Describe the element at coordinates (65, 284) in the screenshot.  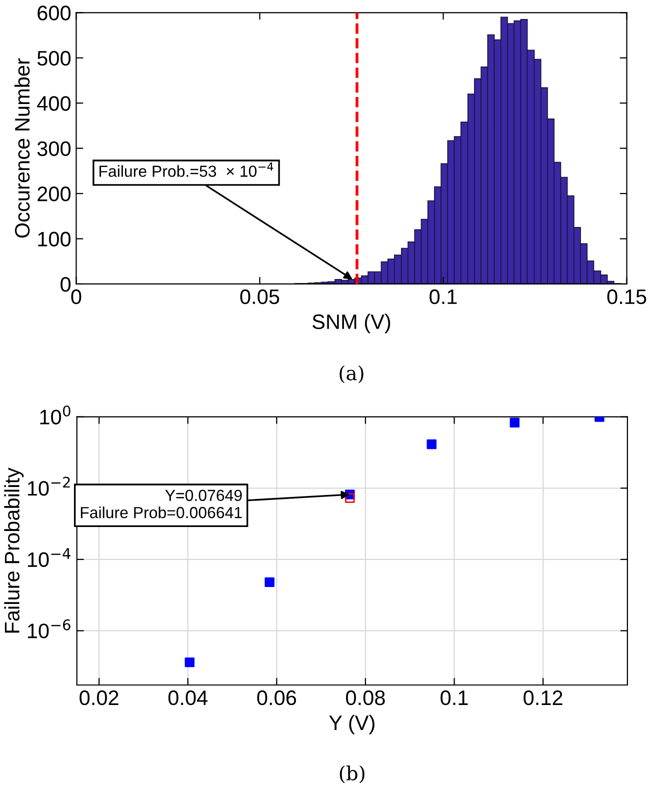
I see `y-tick-label: 0` at that location.